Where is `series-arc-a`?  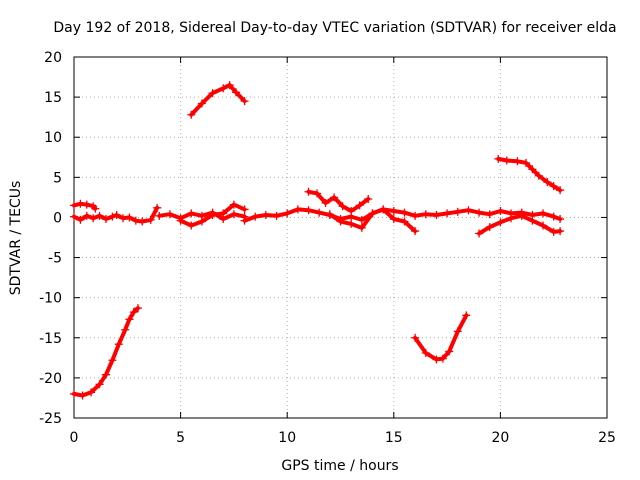
series-arc-a is located at coordinates (116, 214).